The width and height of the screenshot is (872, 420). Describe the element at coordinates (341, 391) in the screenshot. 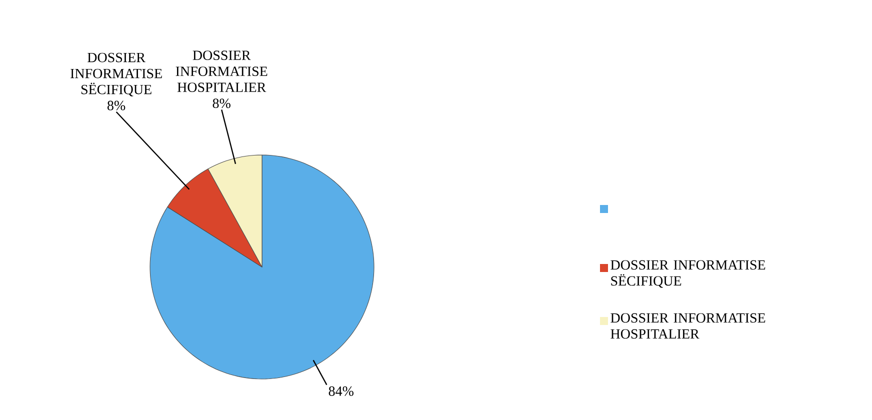

I see `data-label: 84%` at that location.